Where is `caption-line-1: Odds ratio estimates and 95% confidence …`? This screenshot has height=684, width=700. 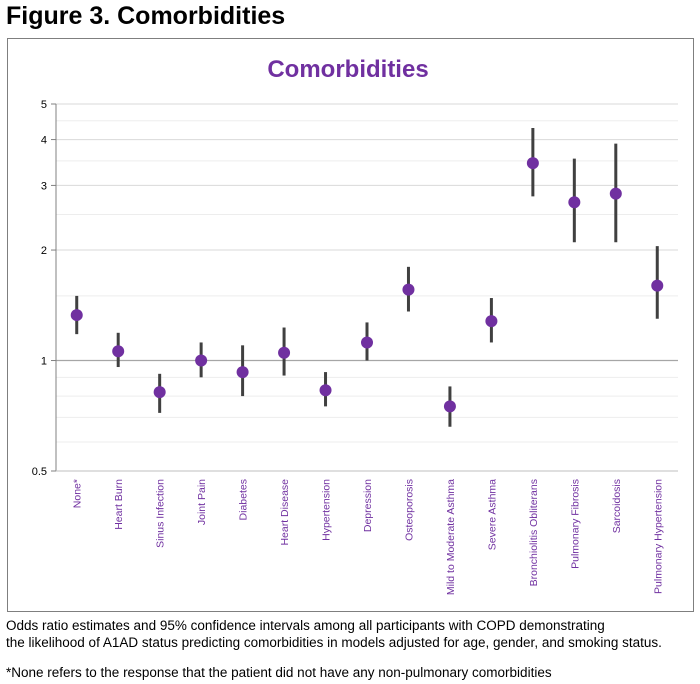
caption-line-1: Odds ratio estimates and 95% confidence … is located at coordinates (305, 625).